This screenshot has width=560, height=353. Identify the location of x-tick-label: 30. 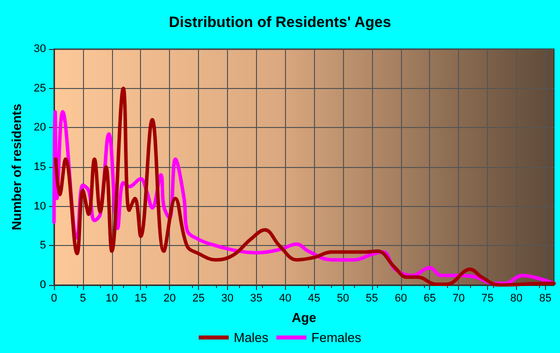
(227, 298).